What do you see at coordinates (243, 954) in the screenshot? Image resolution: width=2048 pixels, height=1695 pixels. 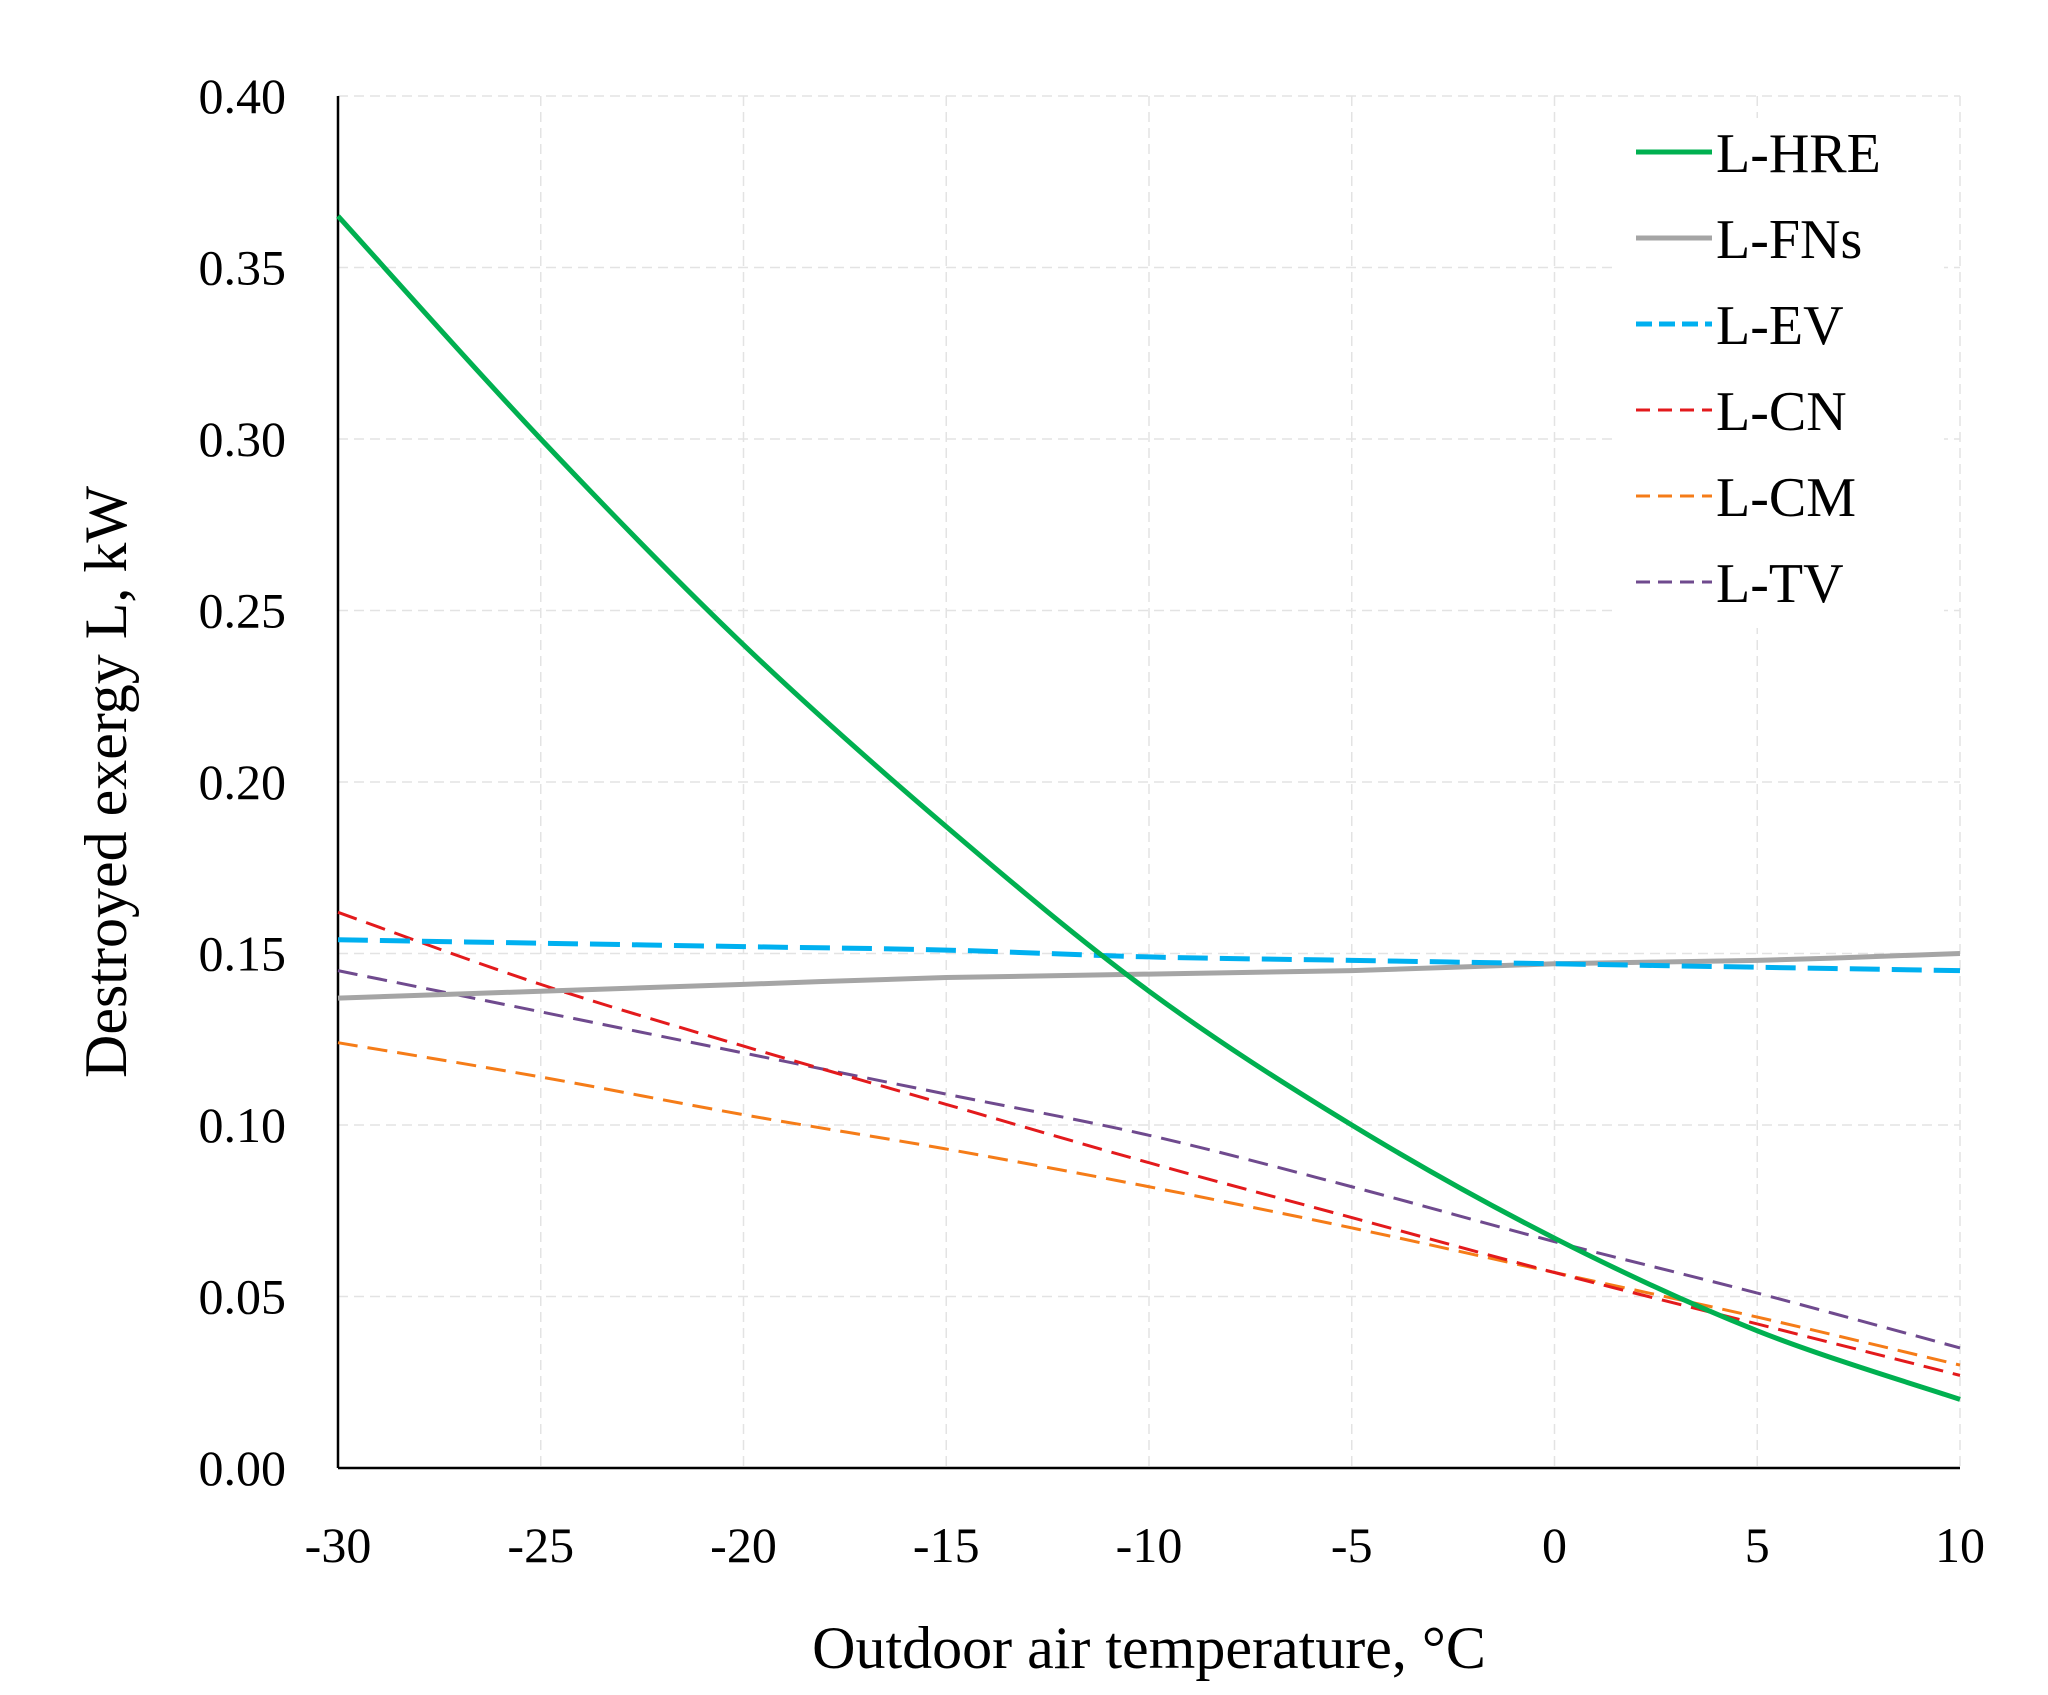 I see `y-tick-label: 0.15` at bounding box center [243, 954].